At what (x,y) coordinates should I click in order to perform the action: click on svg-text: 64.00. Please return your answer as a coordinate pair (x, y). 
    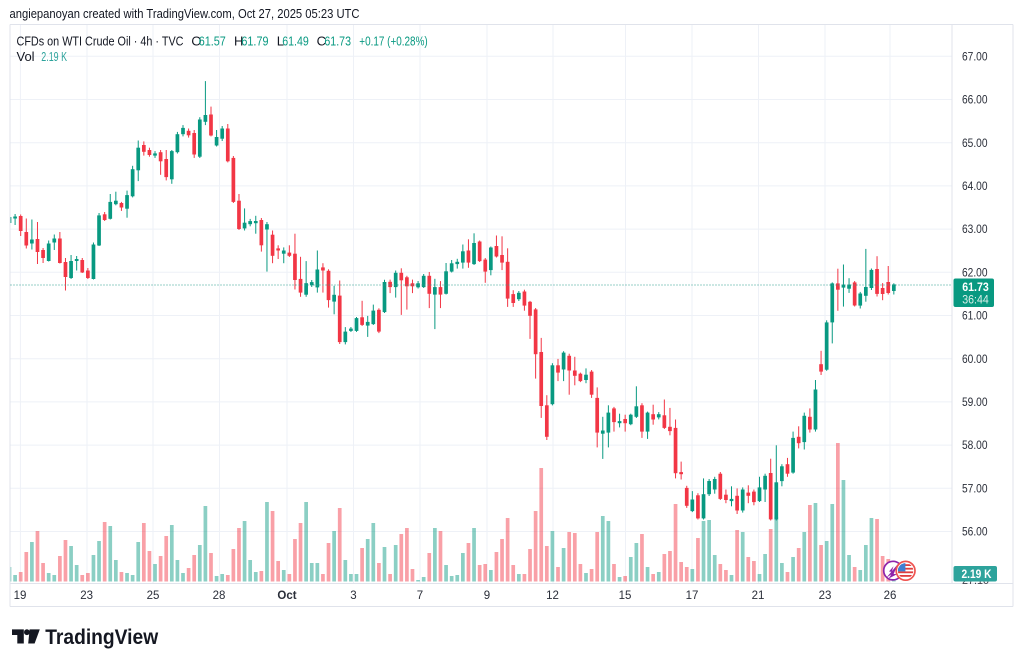
    Looking at the image, I should click on (975, 187).